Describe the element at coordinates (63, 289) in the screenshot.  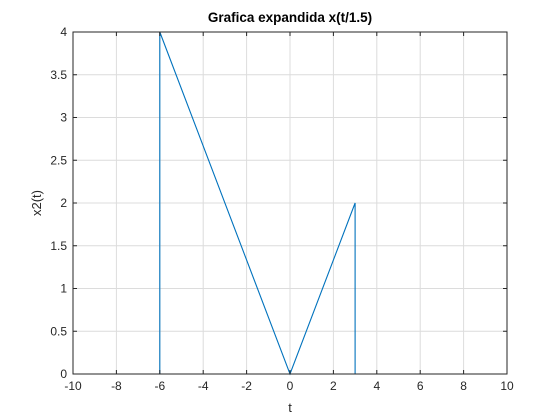
I see `y-tick-label: 1` at that location.